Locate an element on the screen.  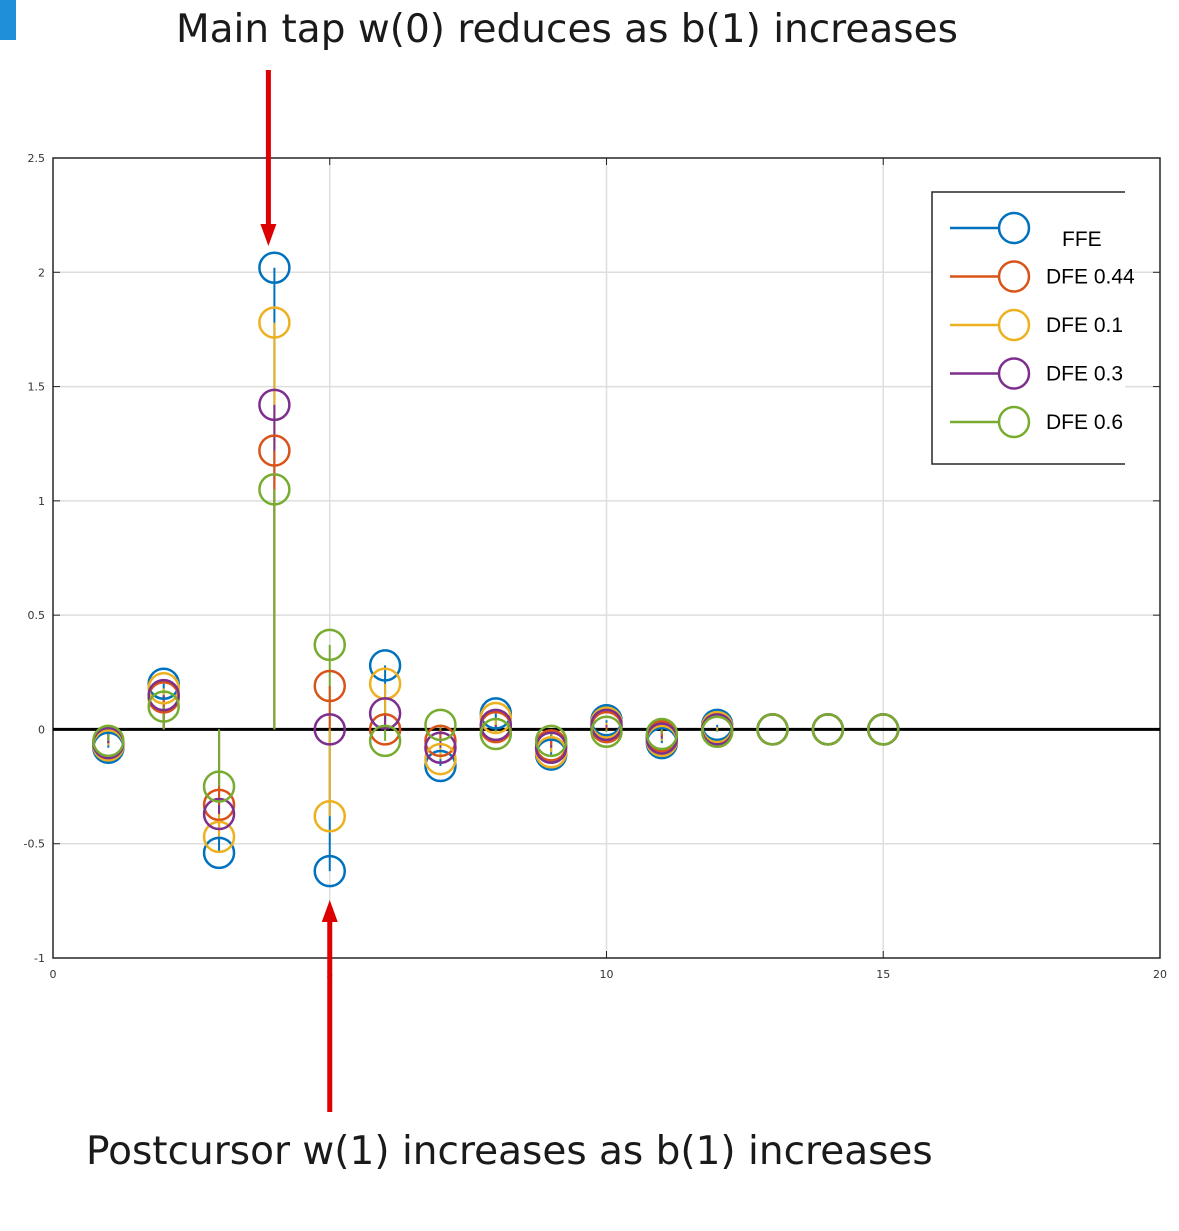
legend-label: FFE is located at coordinates (1082, 239).